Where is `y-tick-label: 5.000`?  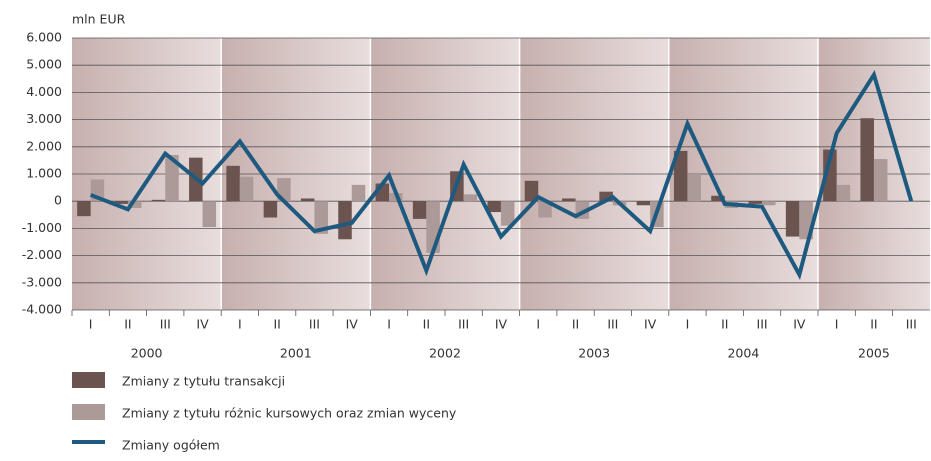
y-tick-label: 5.000 is located at coordinates (44, 64).